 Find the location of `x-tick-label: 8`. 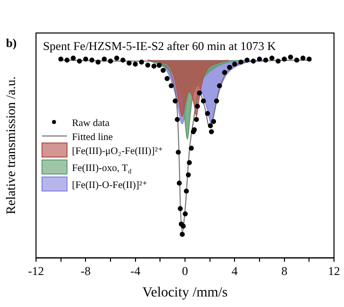

x-tick-label: 8 is located at coordinates (284, 271).